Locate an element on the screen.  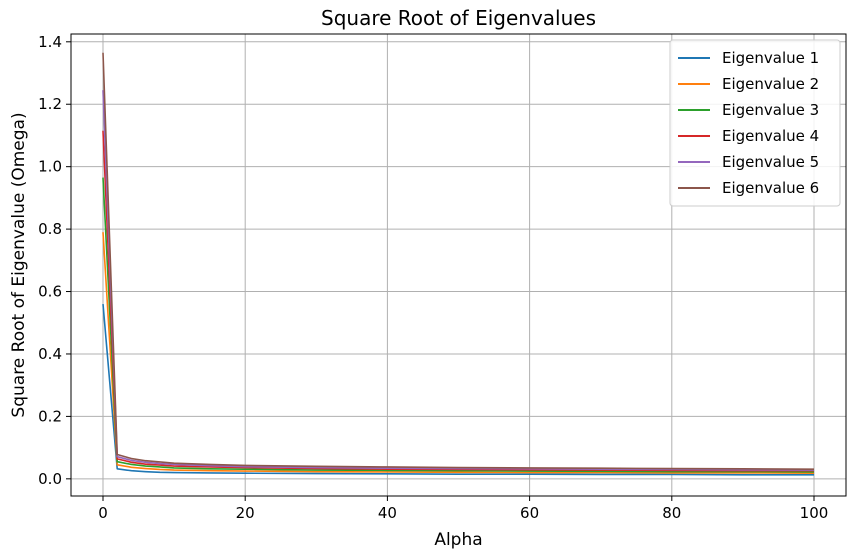
legend-label: Eigenvalue 6 is located at coordinates (770, 188).